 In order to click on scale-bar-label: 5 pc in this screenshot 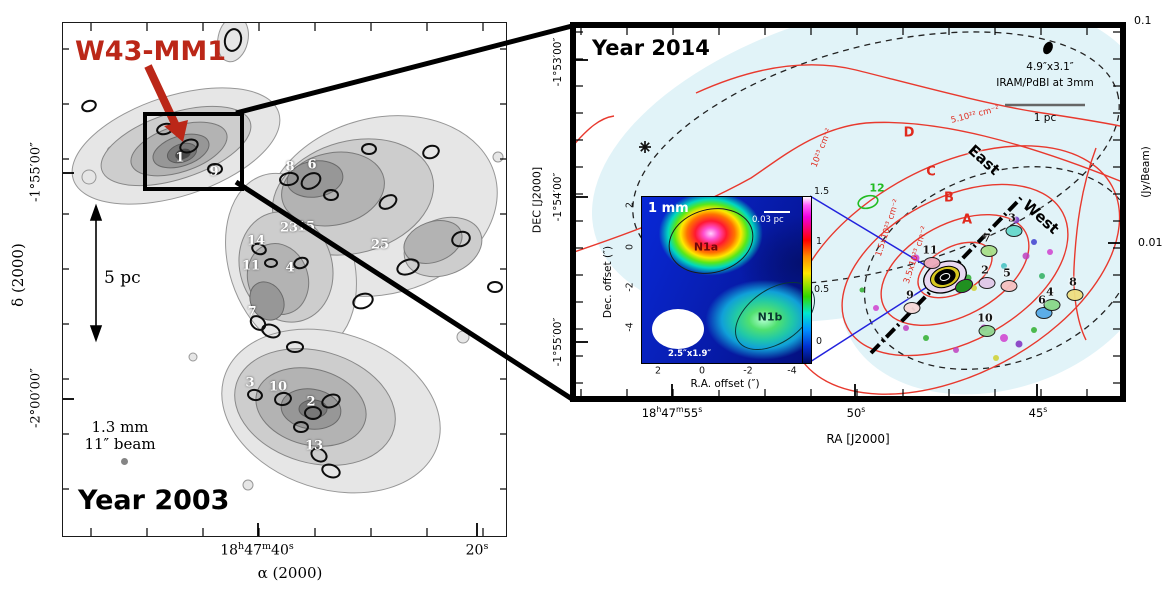, I will do `click(122, 278)`.